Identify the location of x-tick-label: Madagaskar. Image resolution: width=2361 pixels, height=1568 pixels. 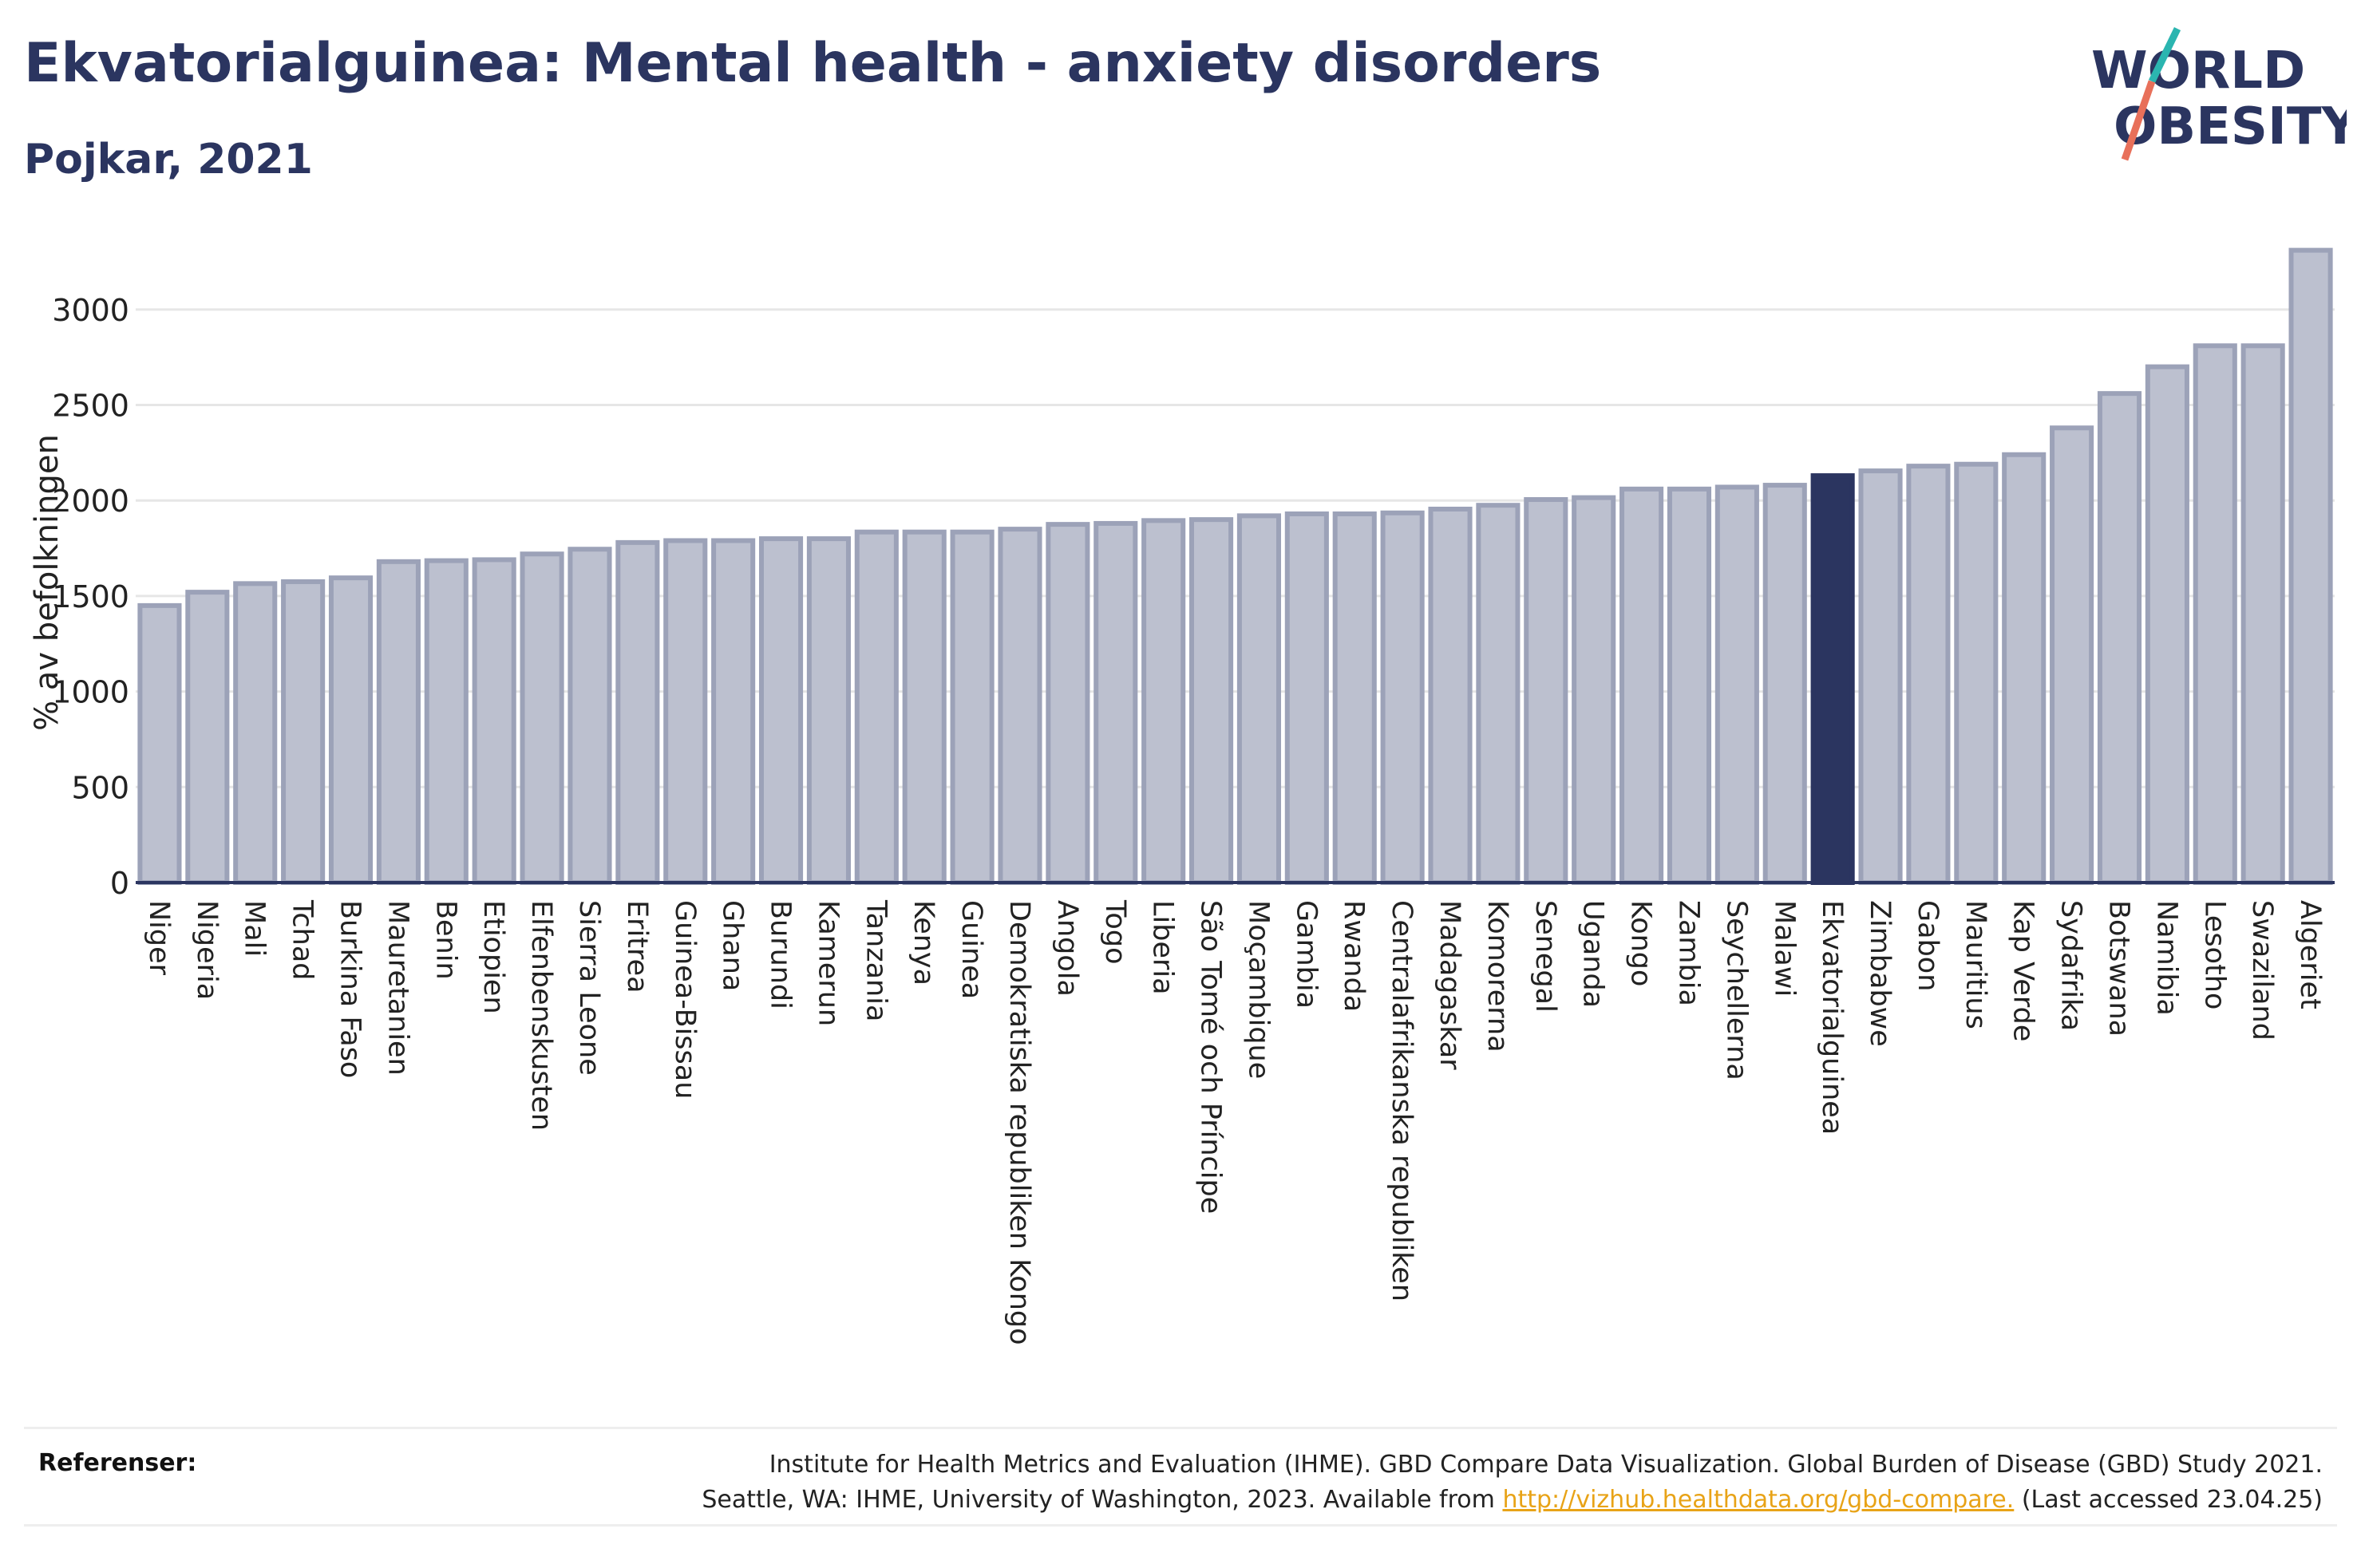
(1449, 985).